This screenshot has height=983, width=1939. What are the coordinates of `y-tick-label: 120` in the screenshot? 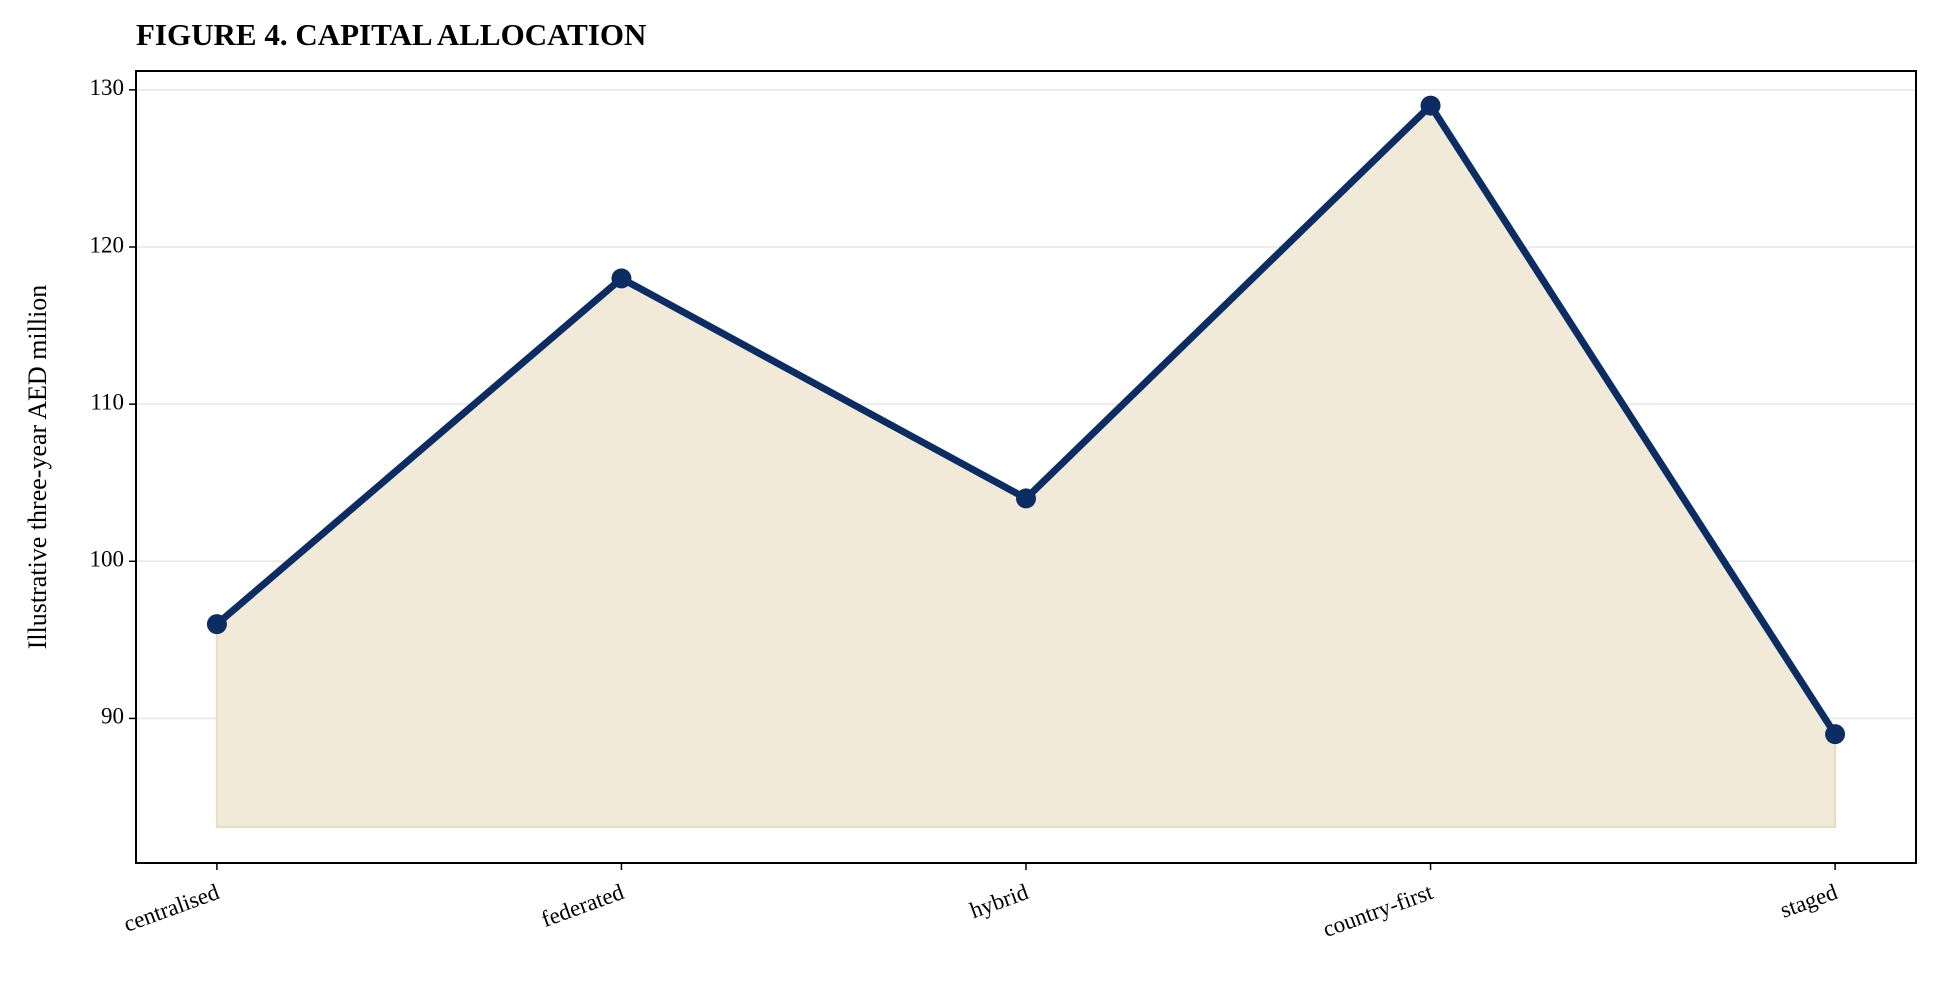 It's located at (107, 244).